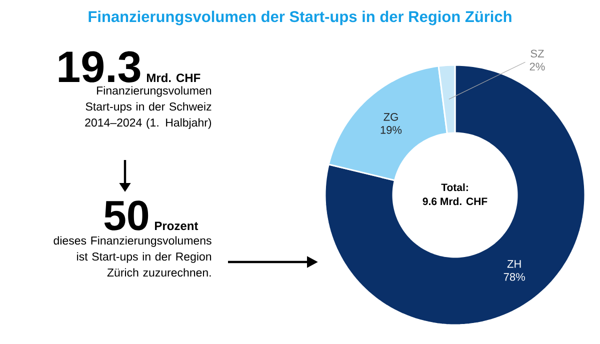  Describe the element at coordinates (148, 107) in the screenshot. I see `text: Finanzierungsvolumen Start-ups in der Schweiz 2014–2024 (1. Halbjahr)` at that location.